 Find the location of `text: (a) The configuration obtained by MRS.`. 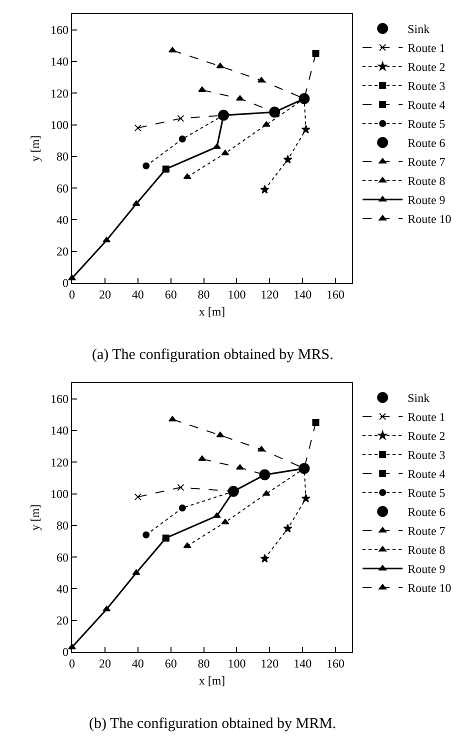

text: (a) The configuration obtained by MRS. is located at coordinates (213, 355).